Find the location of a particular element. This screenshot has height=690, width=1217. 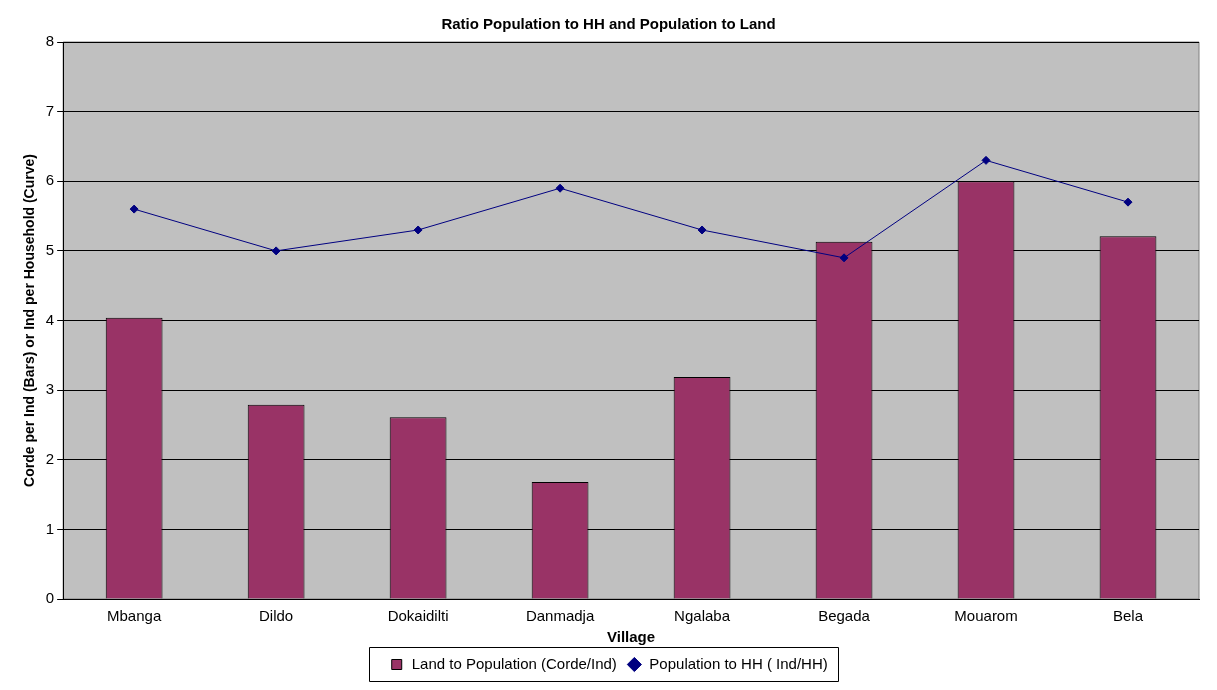

legend-label: Land to Population (Corde/Ind) is located at coordinates (514, 663).